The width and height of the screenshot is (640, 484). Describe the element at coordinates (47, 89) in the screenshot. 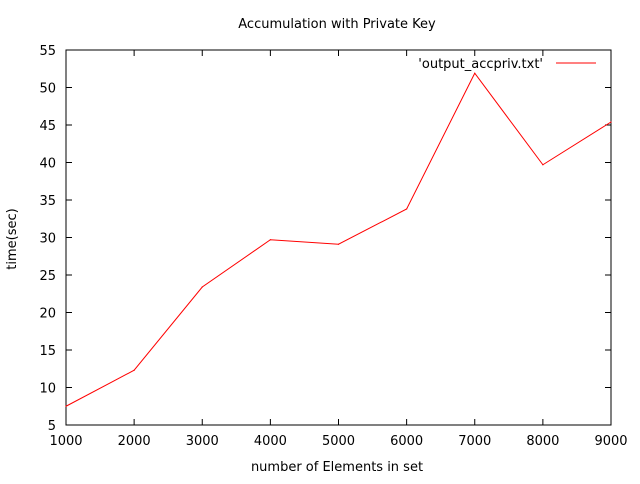

I see `y-tick-label: 50` at that location.